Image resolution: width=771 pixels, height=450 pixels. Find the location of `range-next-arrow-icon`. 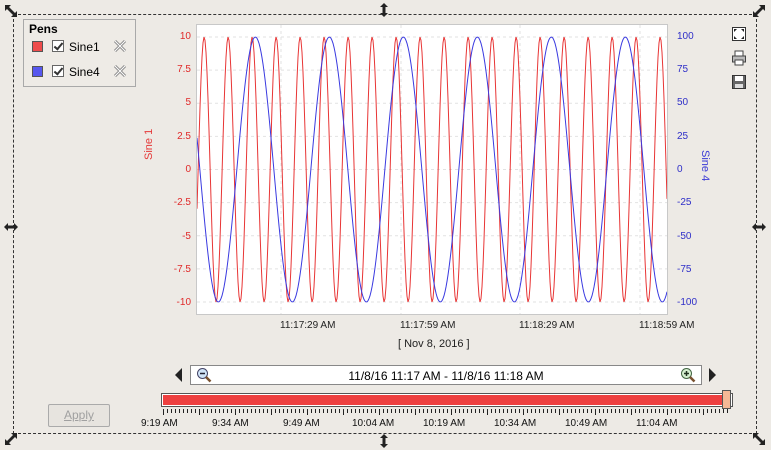

range-next-arrow-icon is located at coordinates (712, 376).